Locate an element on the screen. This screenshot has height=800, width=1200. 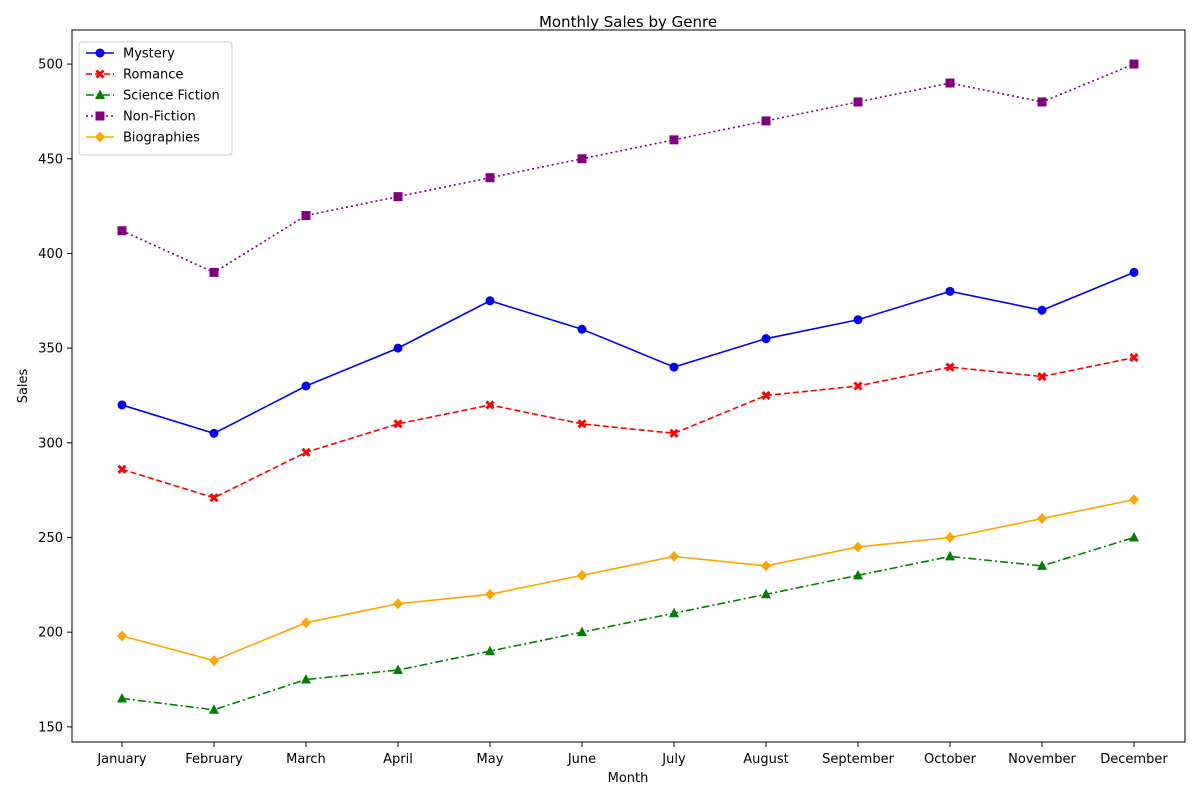
y-tick-label: 500 is located at coordinates (50, 65).